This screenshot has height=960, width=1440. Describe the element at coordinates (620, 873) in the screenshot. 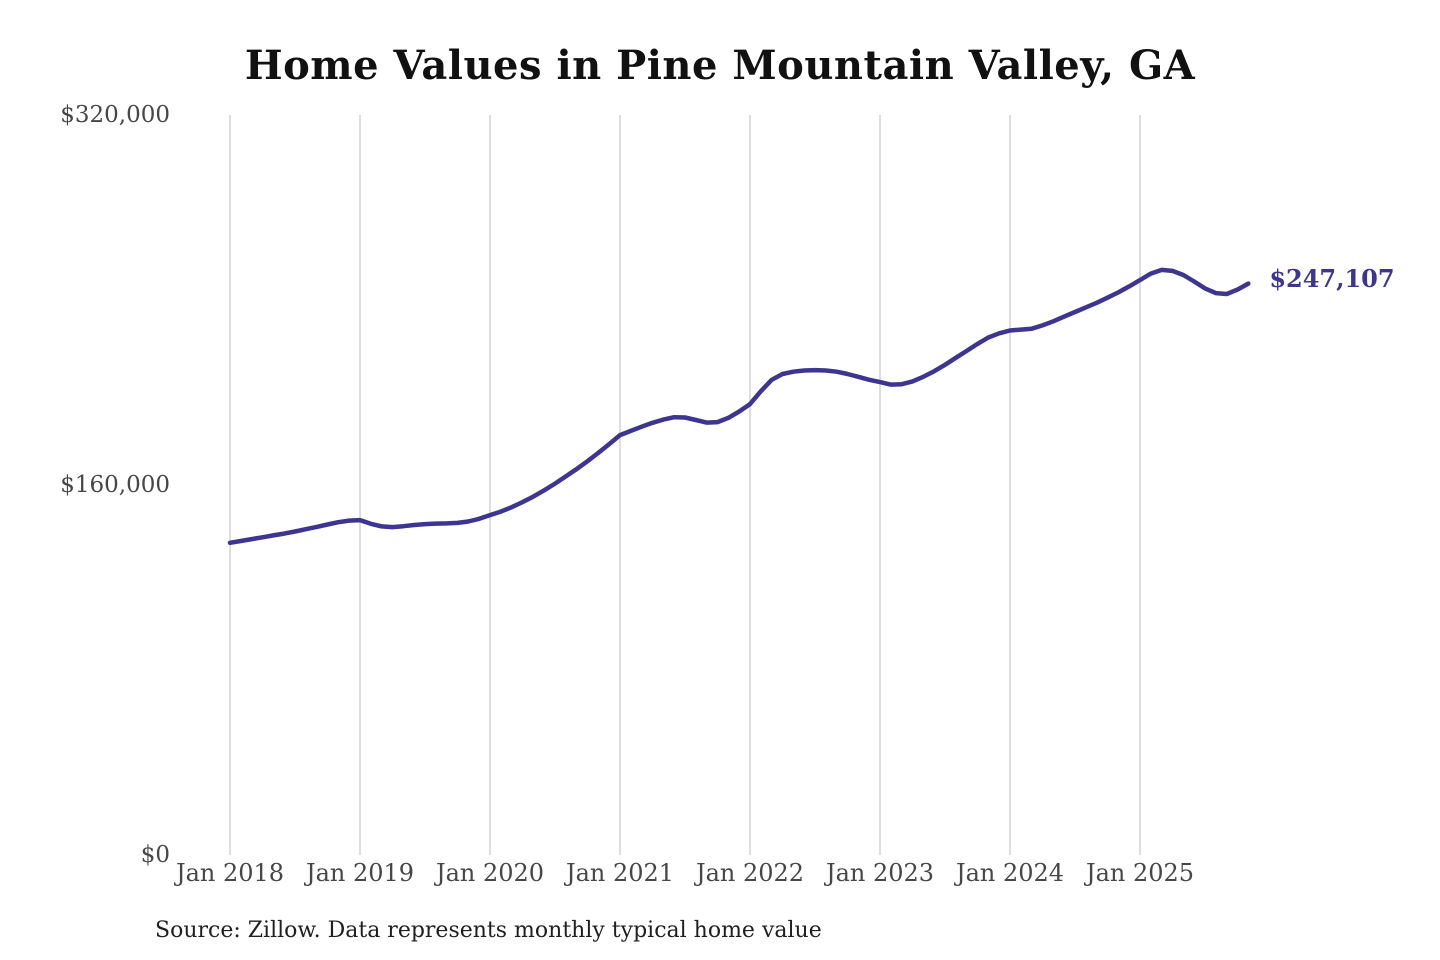

I see `x-axis-label: Jan 2021` at that location.